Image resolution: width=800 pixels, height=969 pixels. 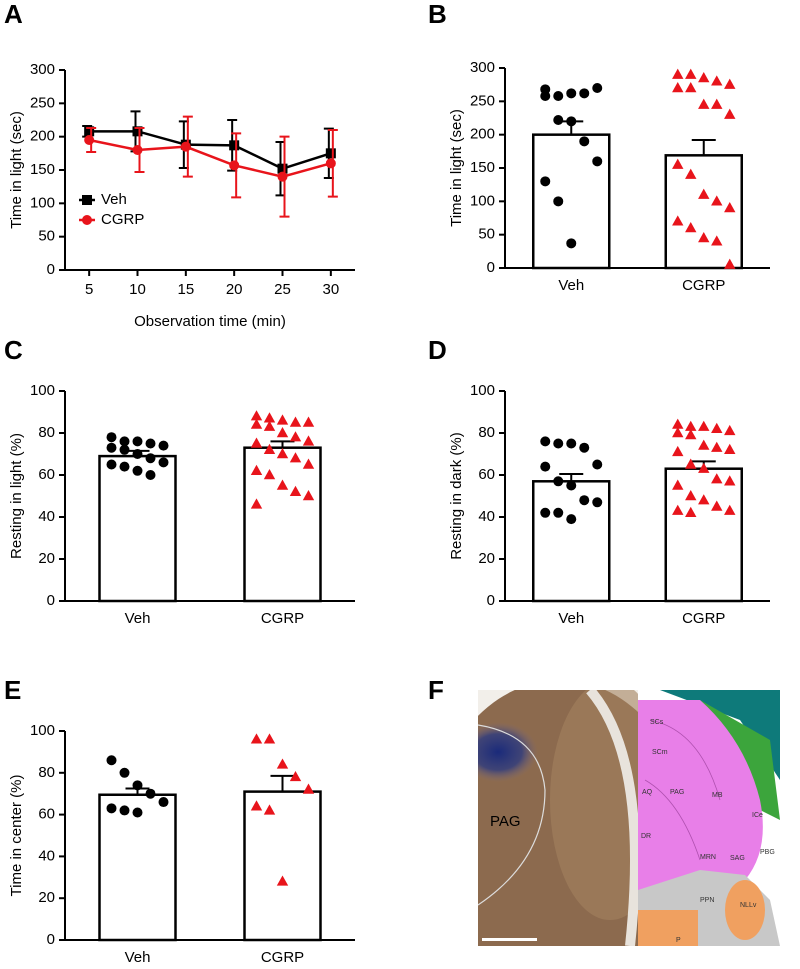 I want to click on y-tick-label: 50, so click(x=46, y=236).